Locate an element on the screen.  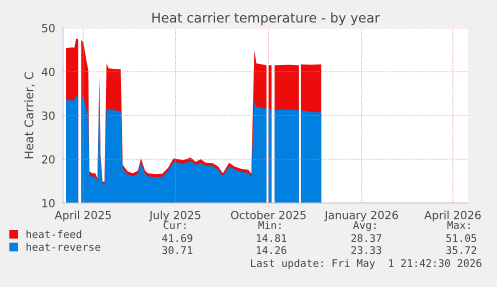
x-tick-label: April 2026 is located at coordinates (452, 216).